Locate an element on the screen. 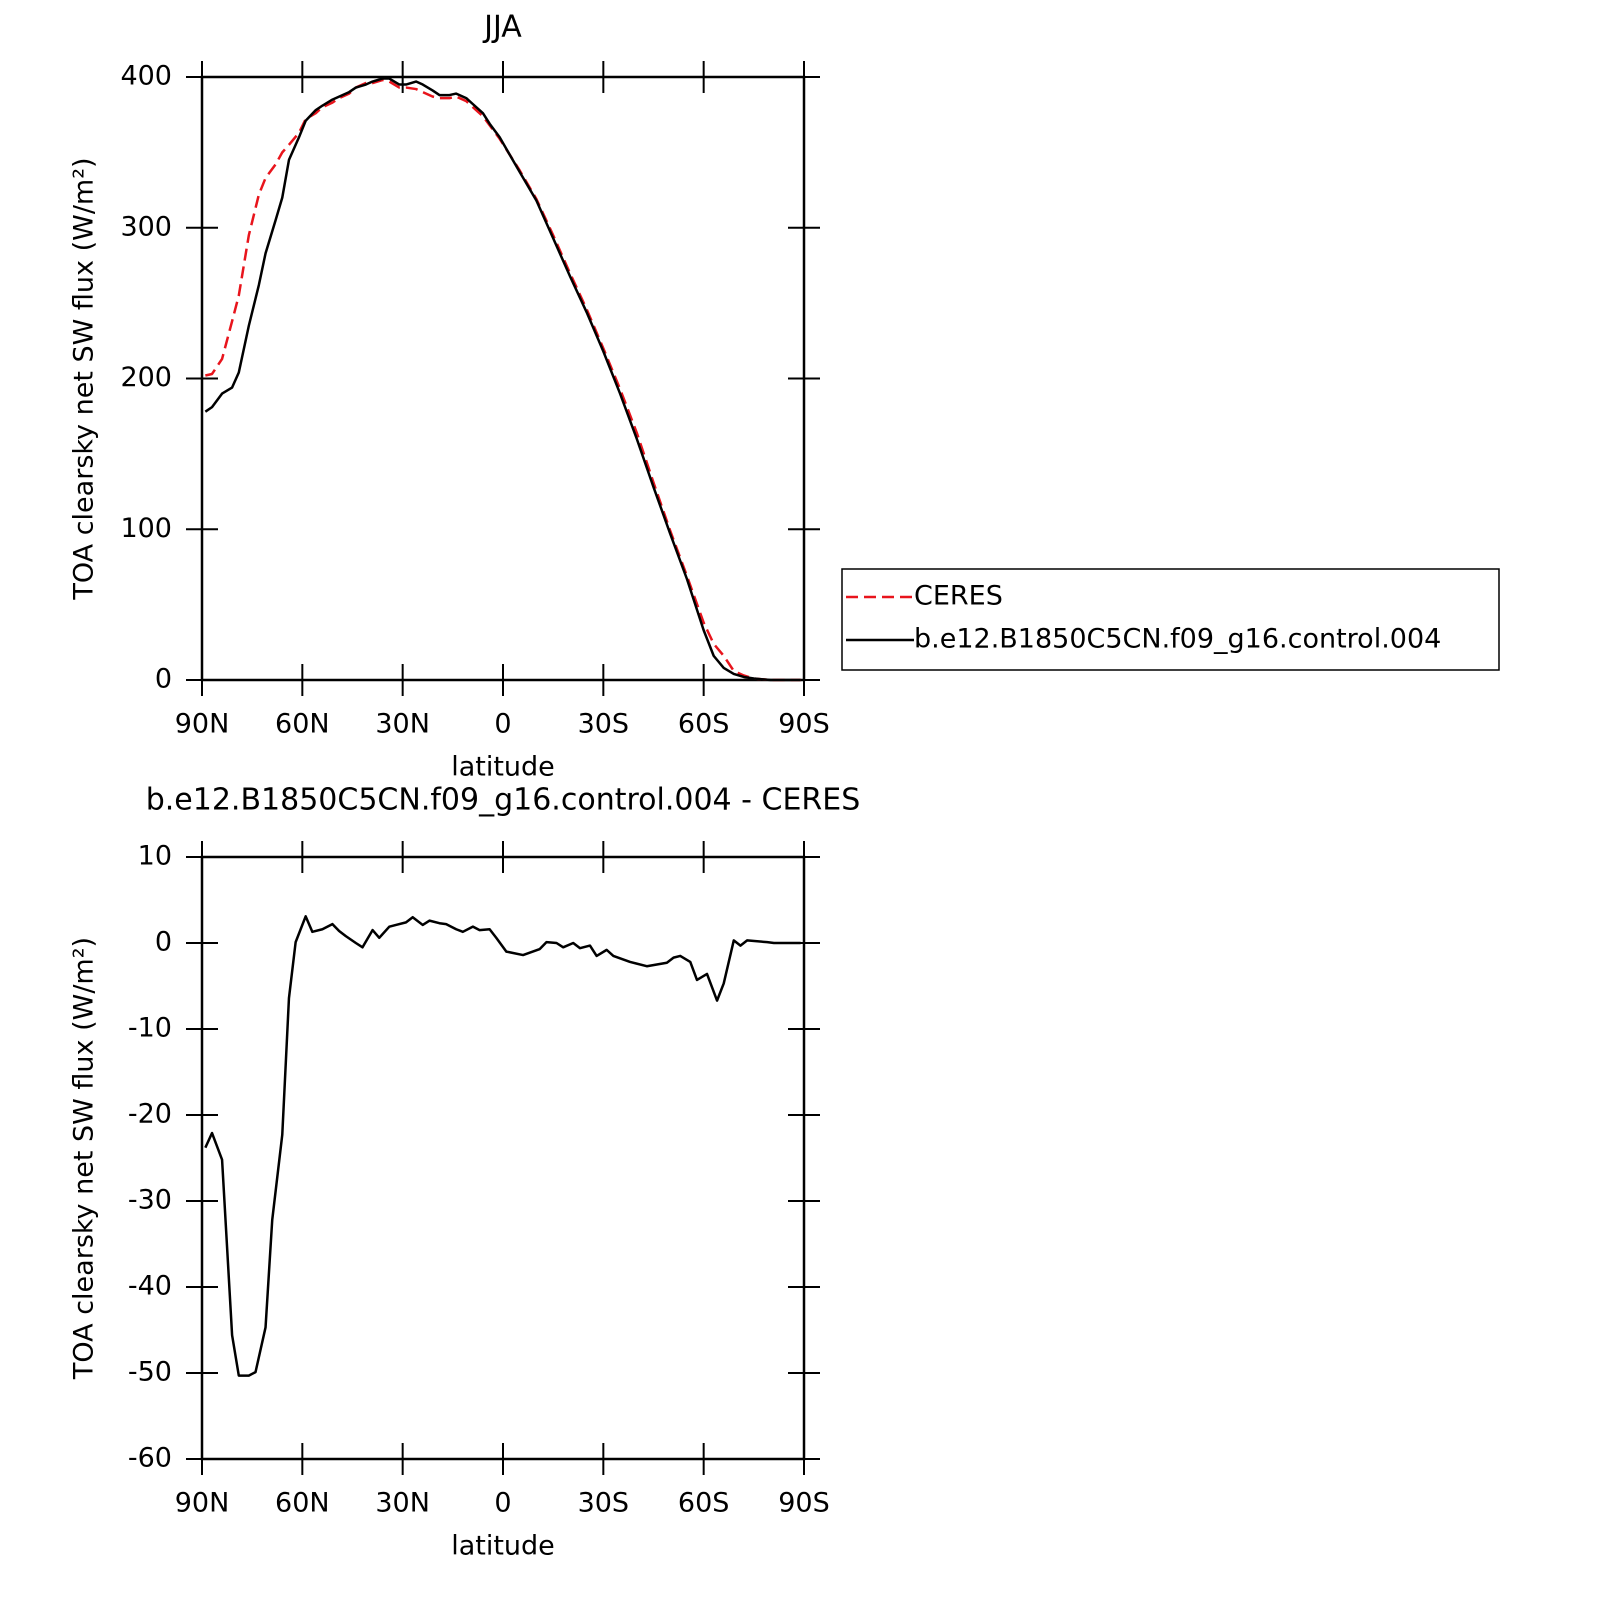  y-tick-label: -30 is located at coordinates (150, 1200).